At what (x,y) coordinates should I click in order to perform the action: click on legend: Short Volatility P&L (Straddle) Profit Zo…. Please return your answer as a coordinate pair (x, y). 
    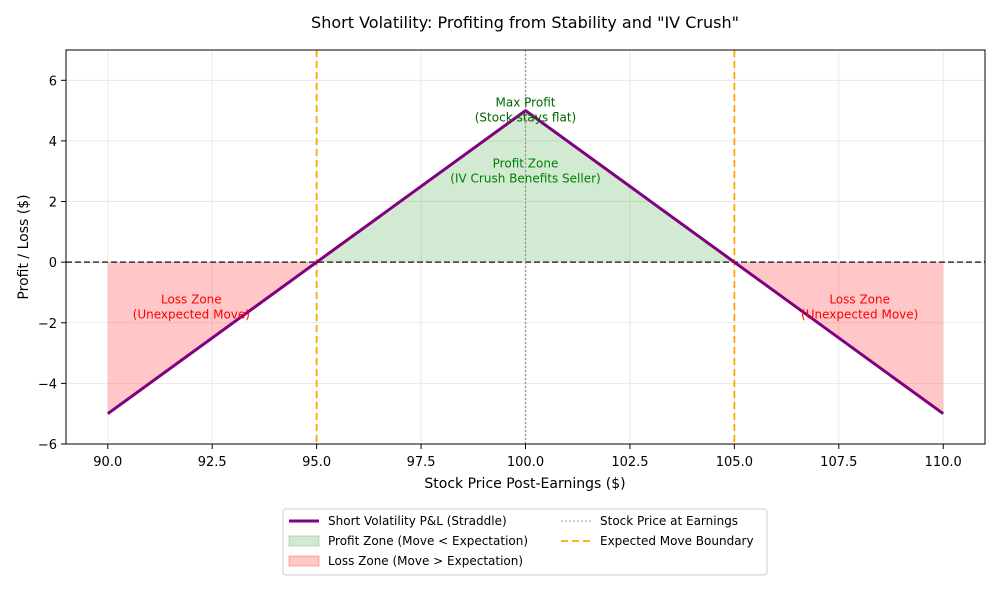
    Looking at the image, I should click on (525, 542).